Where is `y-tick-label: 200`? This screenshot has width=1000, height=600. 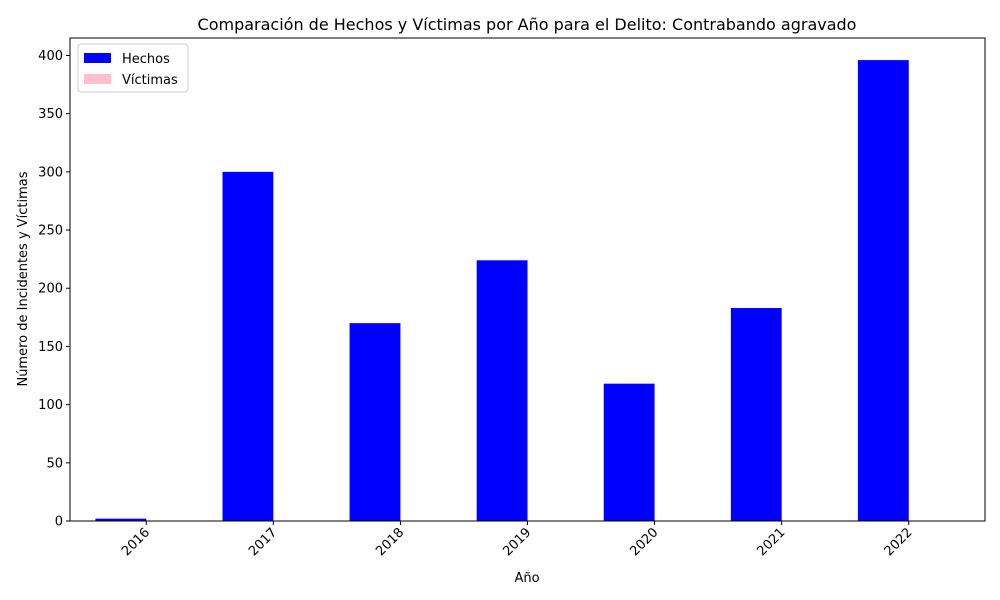
y-tick-label: 200 is located at coordinates (50, 289).